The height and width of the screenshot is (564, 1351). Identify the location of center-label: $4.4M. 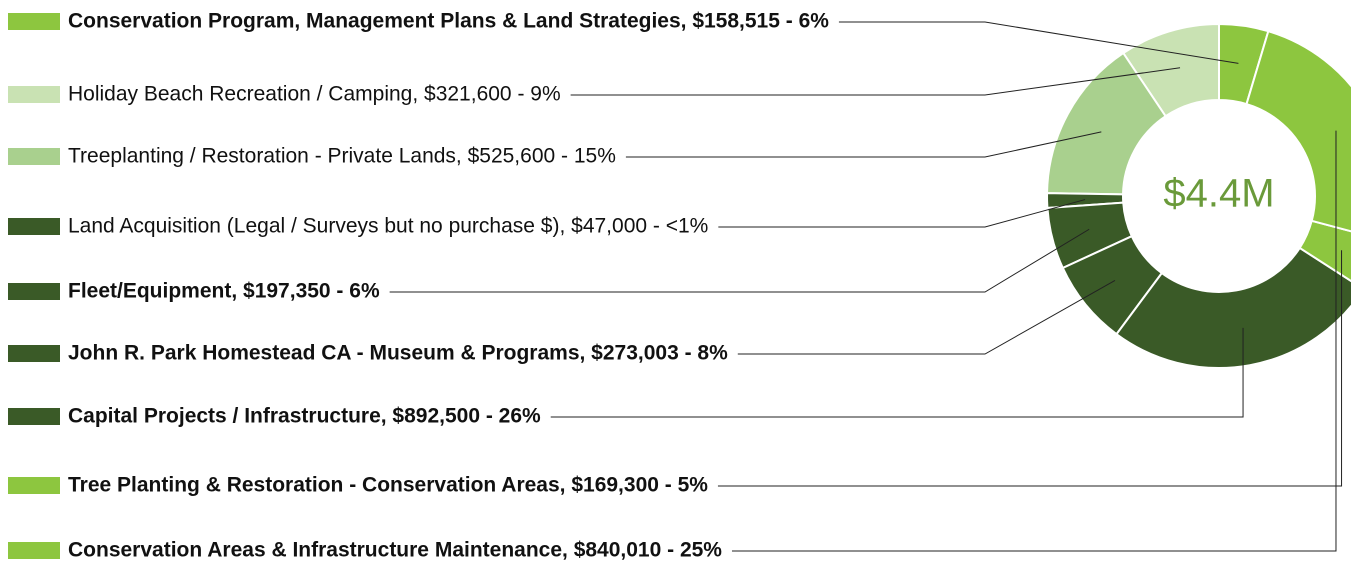
(1218, 194).